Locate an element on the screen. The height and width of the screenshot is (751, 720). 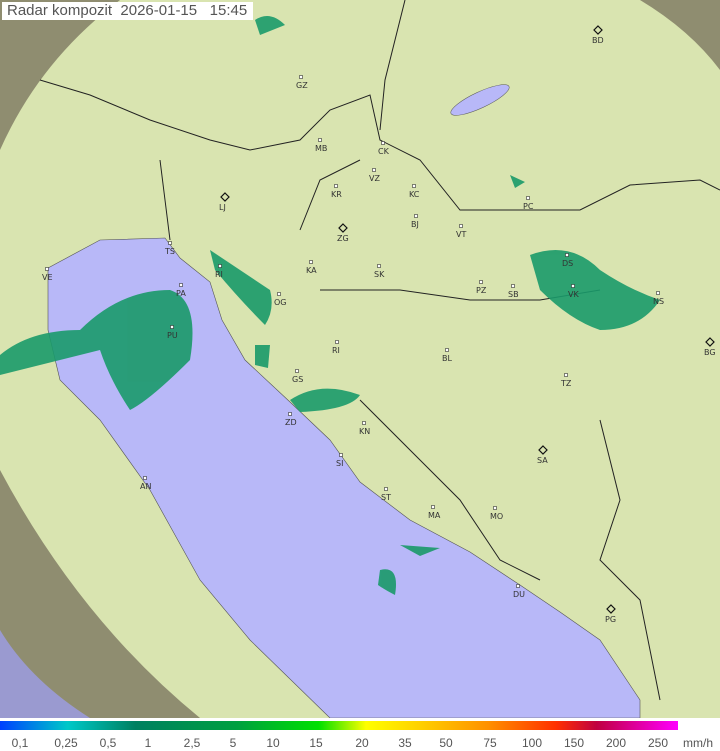
city-label: CK is located at coordinates (384, 151).